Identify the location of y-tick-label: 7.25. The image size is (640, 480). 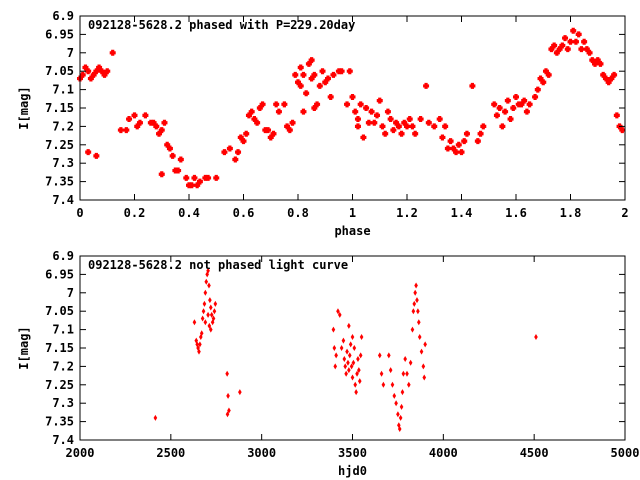
(59, 145).